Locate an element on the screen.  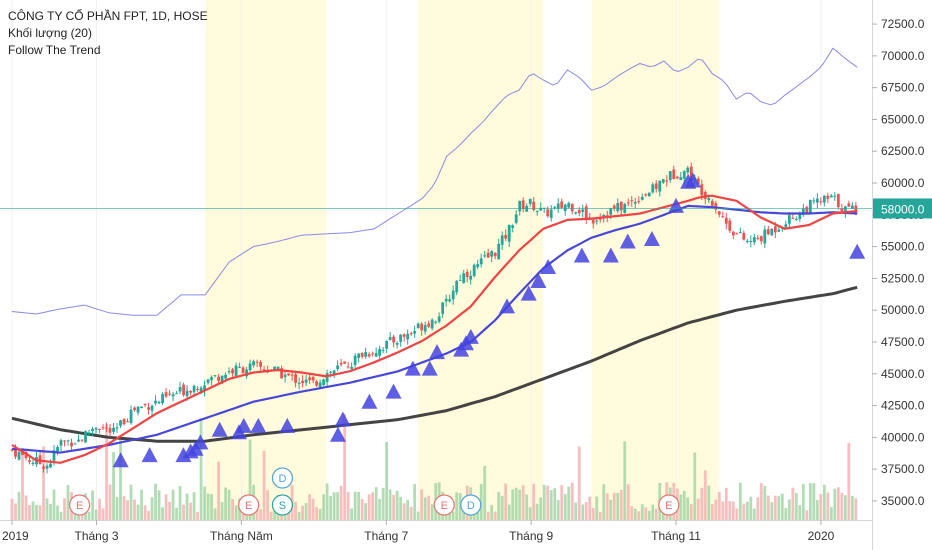
y-tick-label: 55000.0 is located at coordinates (903, 247).